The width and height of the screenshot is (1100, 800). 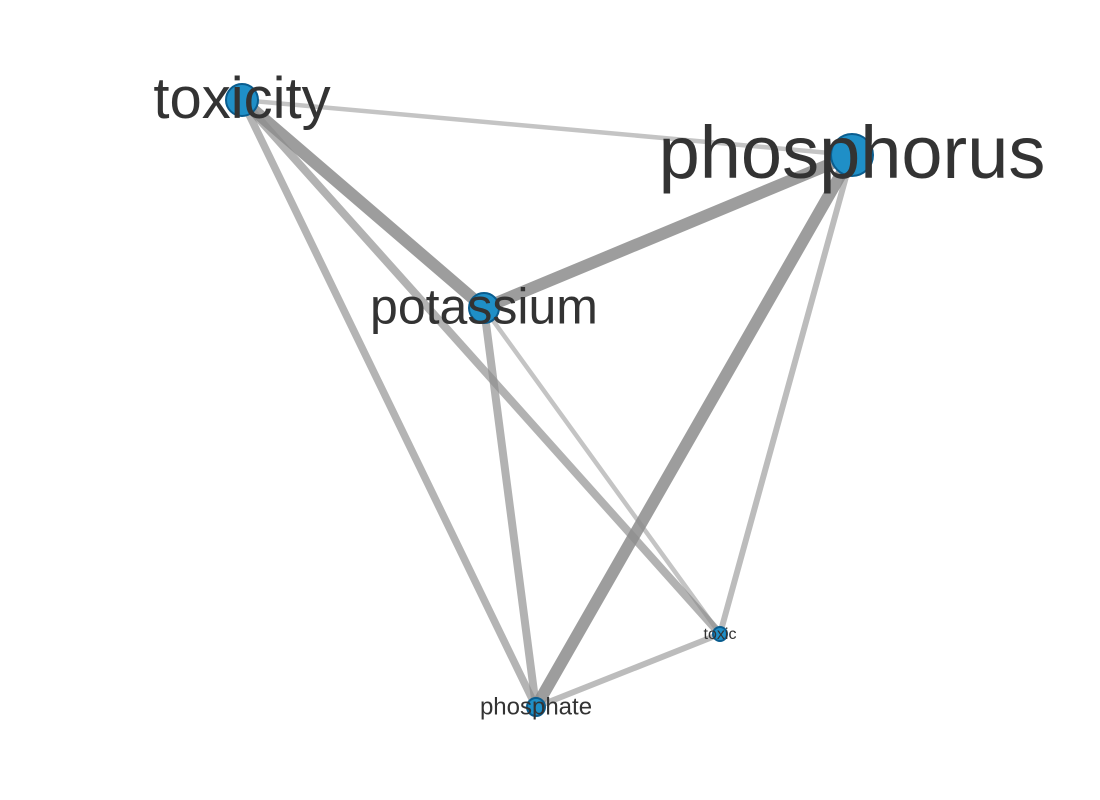 I want to click on node-phosphate, so click(x=536, y=707).